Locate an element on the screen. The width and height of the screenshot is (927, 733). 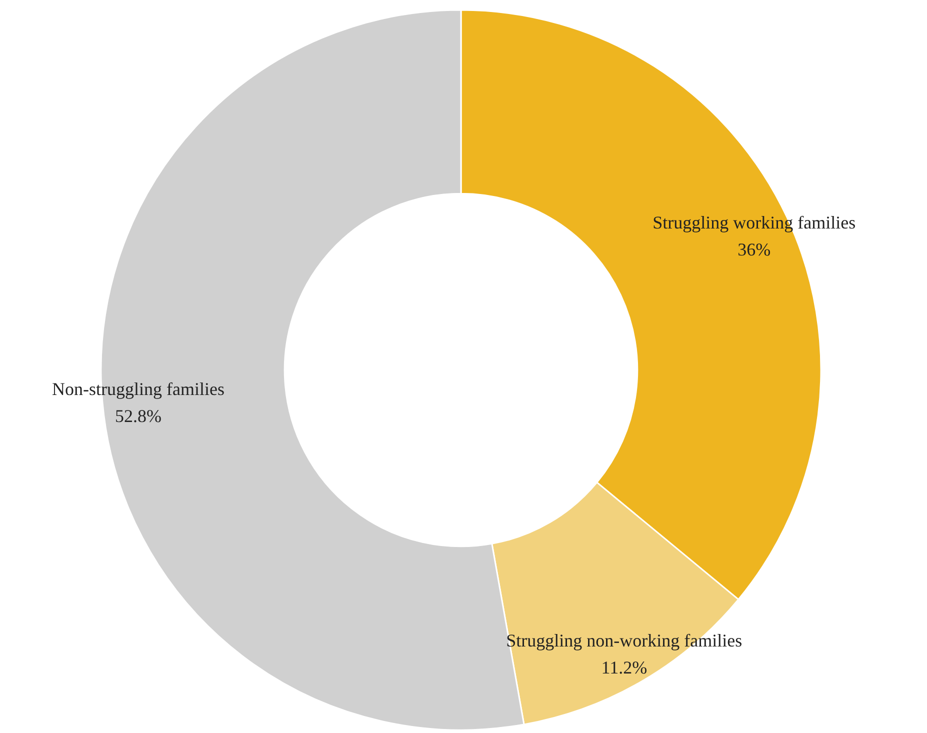
slice-label: Non-struggling families is located at coordinates (138, 388).